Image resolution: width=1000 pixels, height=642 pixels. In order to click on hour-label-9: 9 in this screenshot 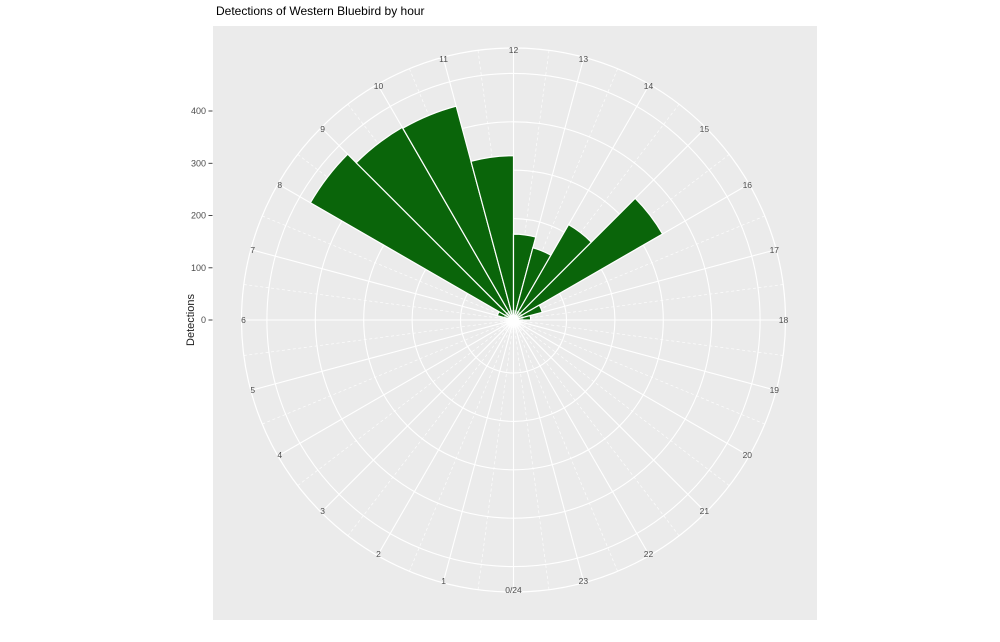, I will do `click(322, 129)`.